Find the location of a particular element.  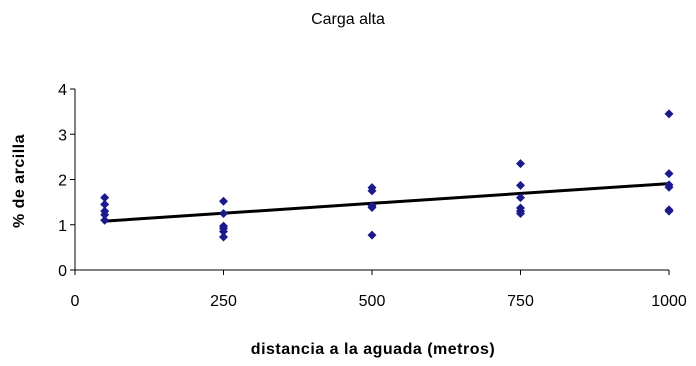

chart-title: Carga alta is located at coordinates (348, 19).